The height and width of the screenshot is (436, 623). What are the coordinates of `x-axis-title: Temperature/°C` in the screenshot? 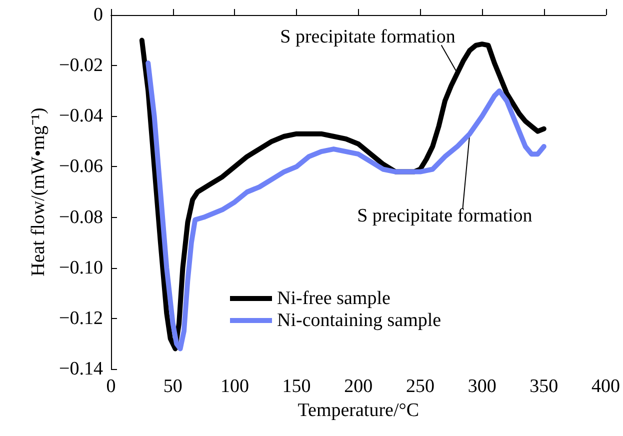 It's located at (359, 410).